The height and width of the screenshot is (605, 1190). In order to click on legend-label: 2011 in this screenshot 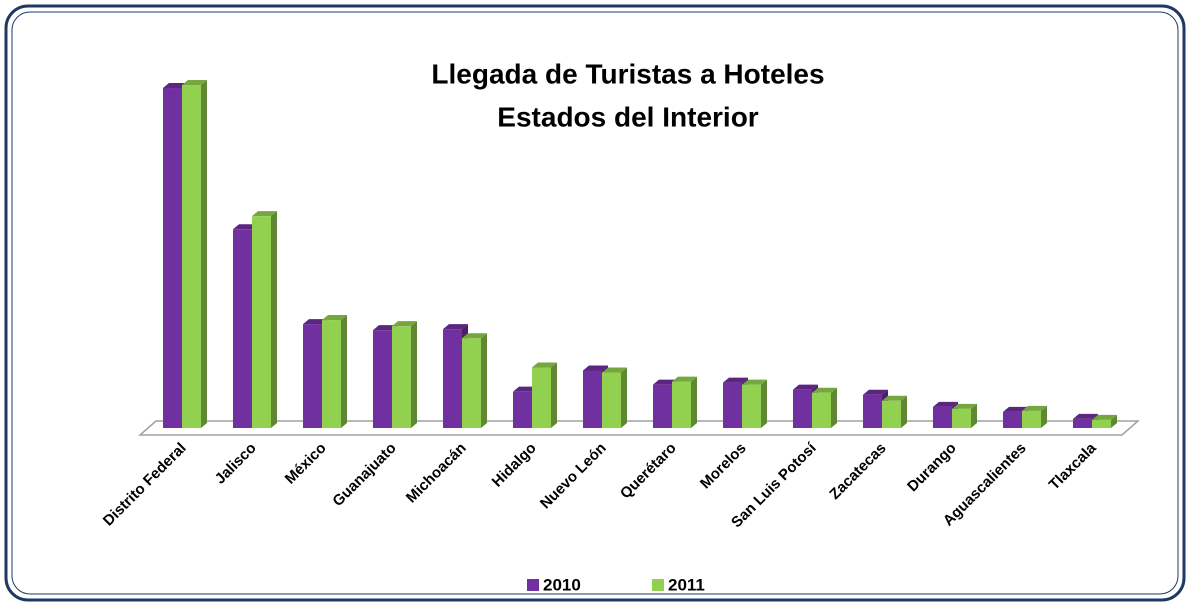, I will do `click(686, 584)`.